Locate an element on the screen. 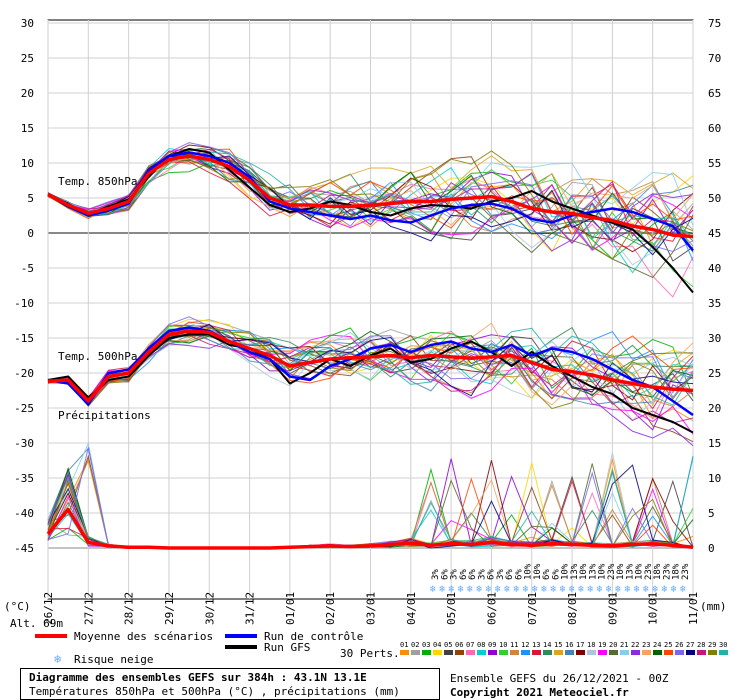 This screenshot has height=700, width=740. mean-t850-line is located at coordinates (370, 196).